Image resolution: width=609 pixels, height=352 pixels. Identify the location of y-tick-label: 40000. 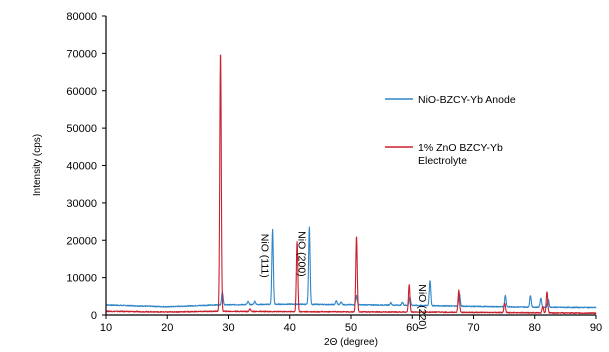
(81, 167).